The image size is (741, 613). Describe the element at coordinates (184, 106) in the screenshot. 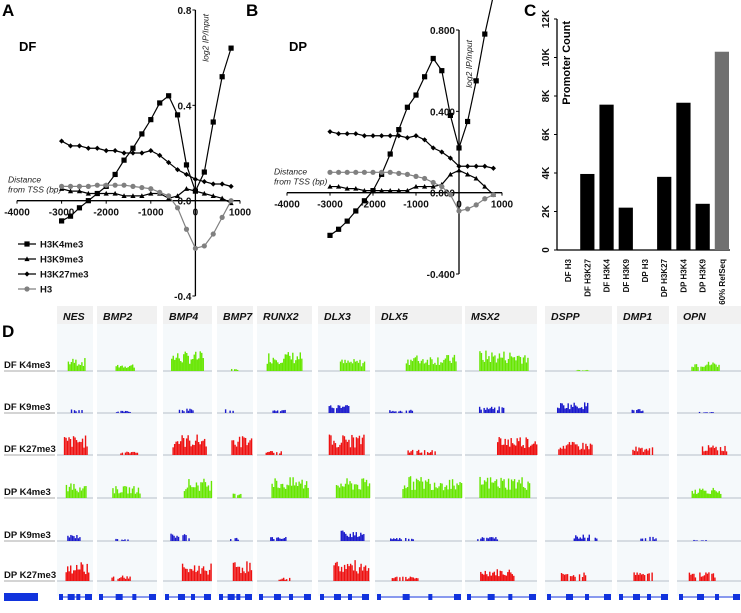

I see `y-tick-label: 0.4` at that location.